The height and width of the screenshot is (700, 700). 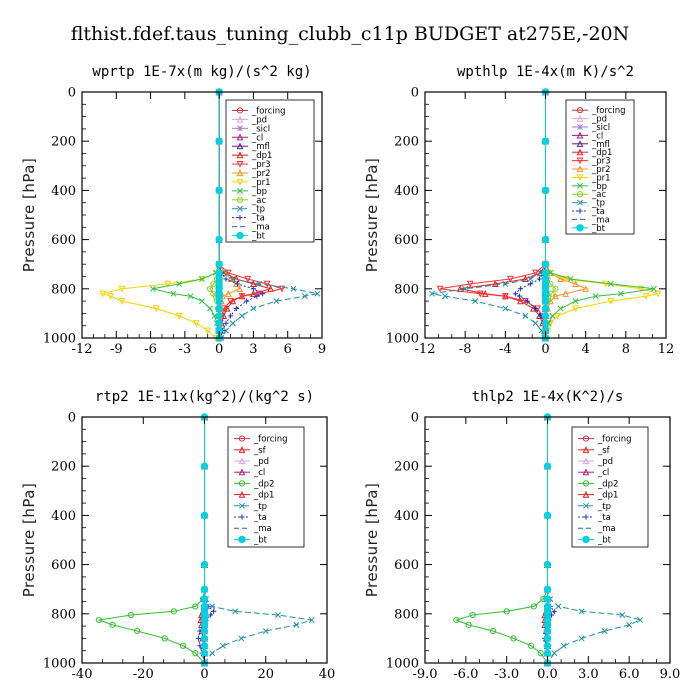 I want to click on series-tp, so click(x=489, y=215).